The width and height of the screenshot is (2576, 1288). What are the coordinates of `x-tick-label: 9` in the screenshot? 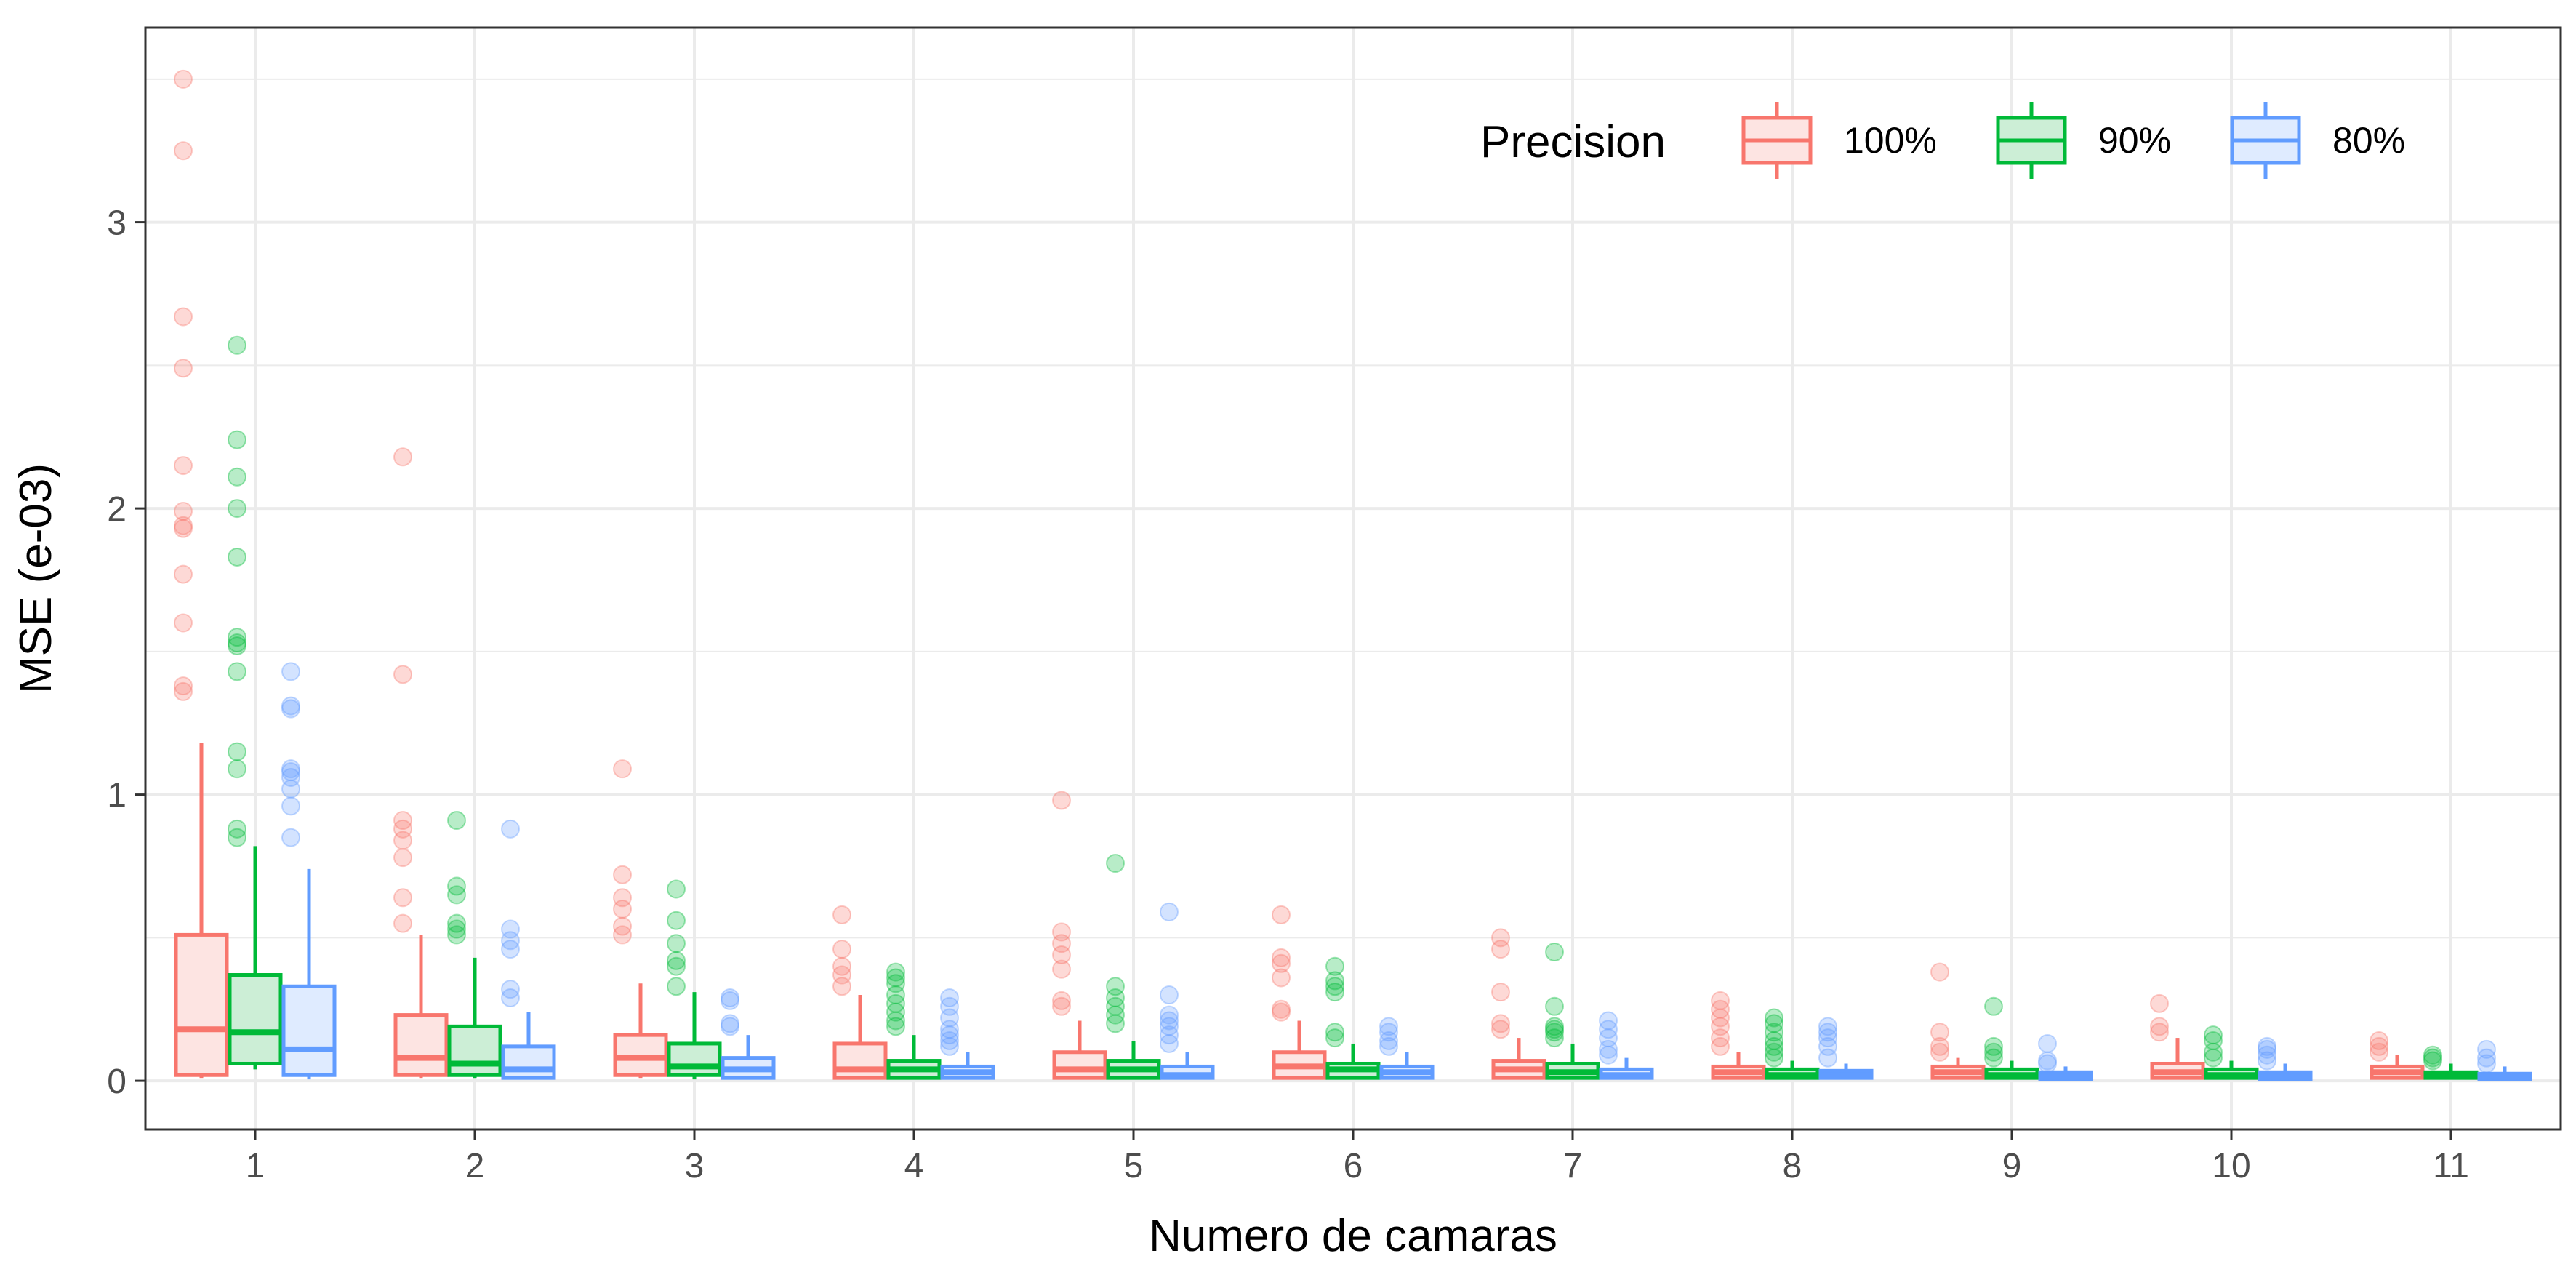 It's located at (2012, 1166).